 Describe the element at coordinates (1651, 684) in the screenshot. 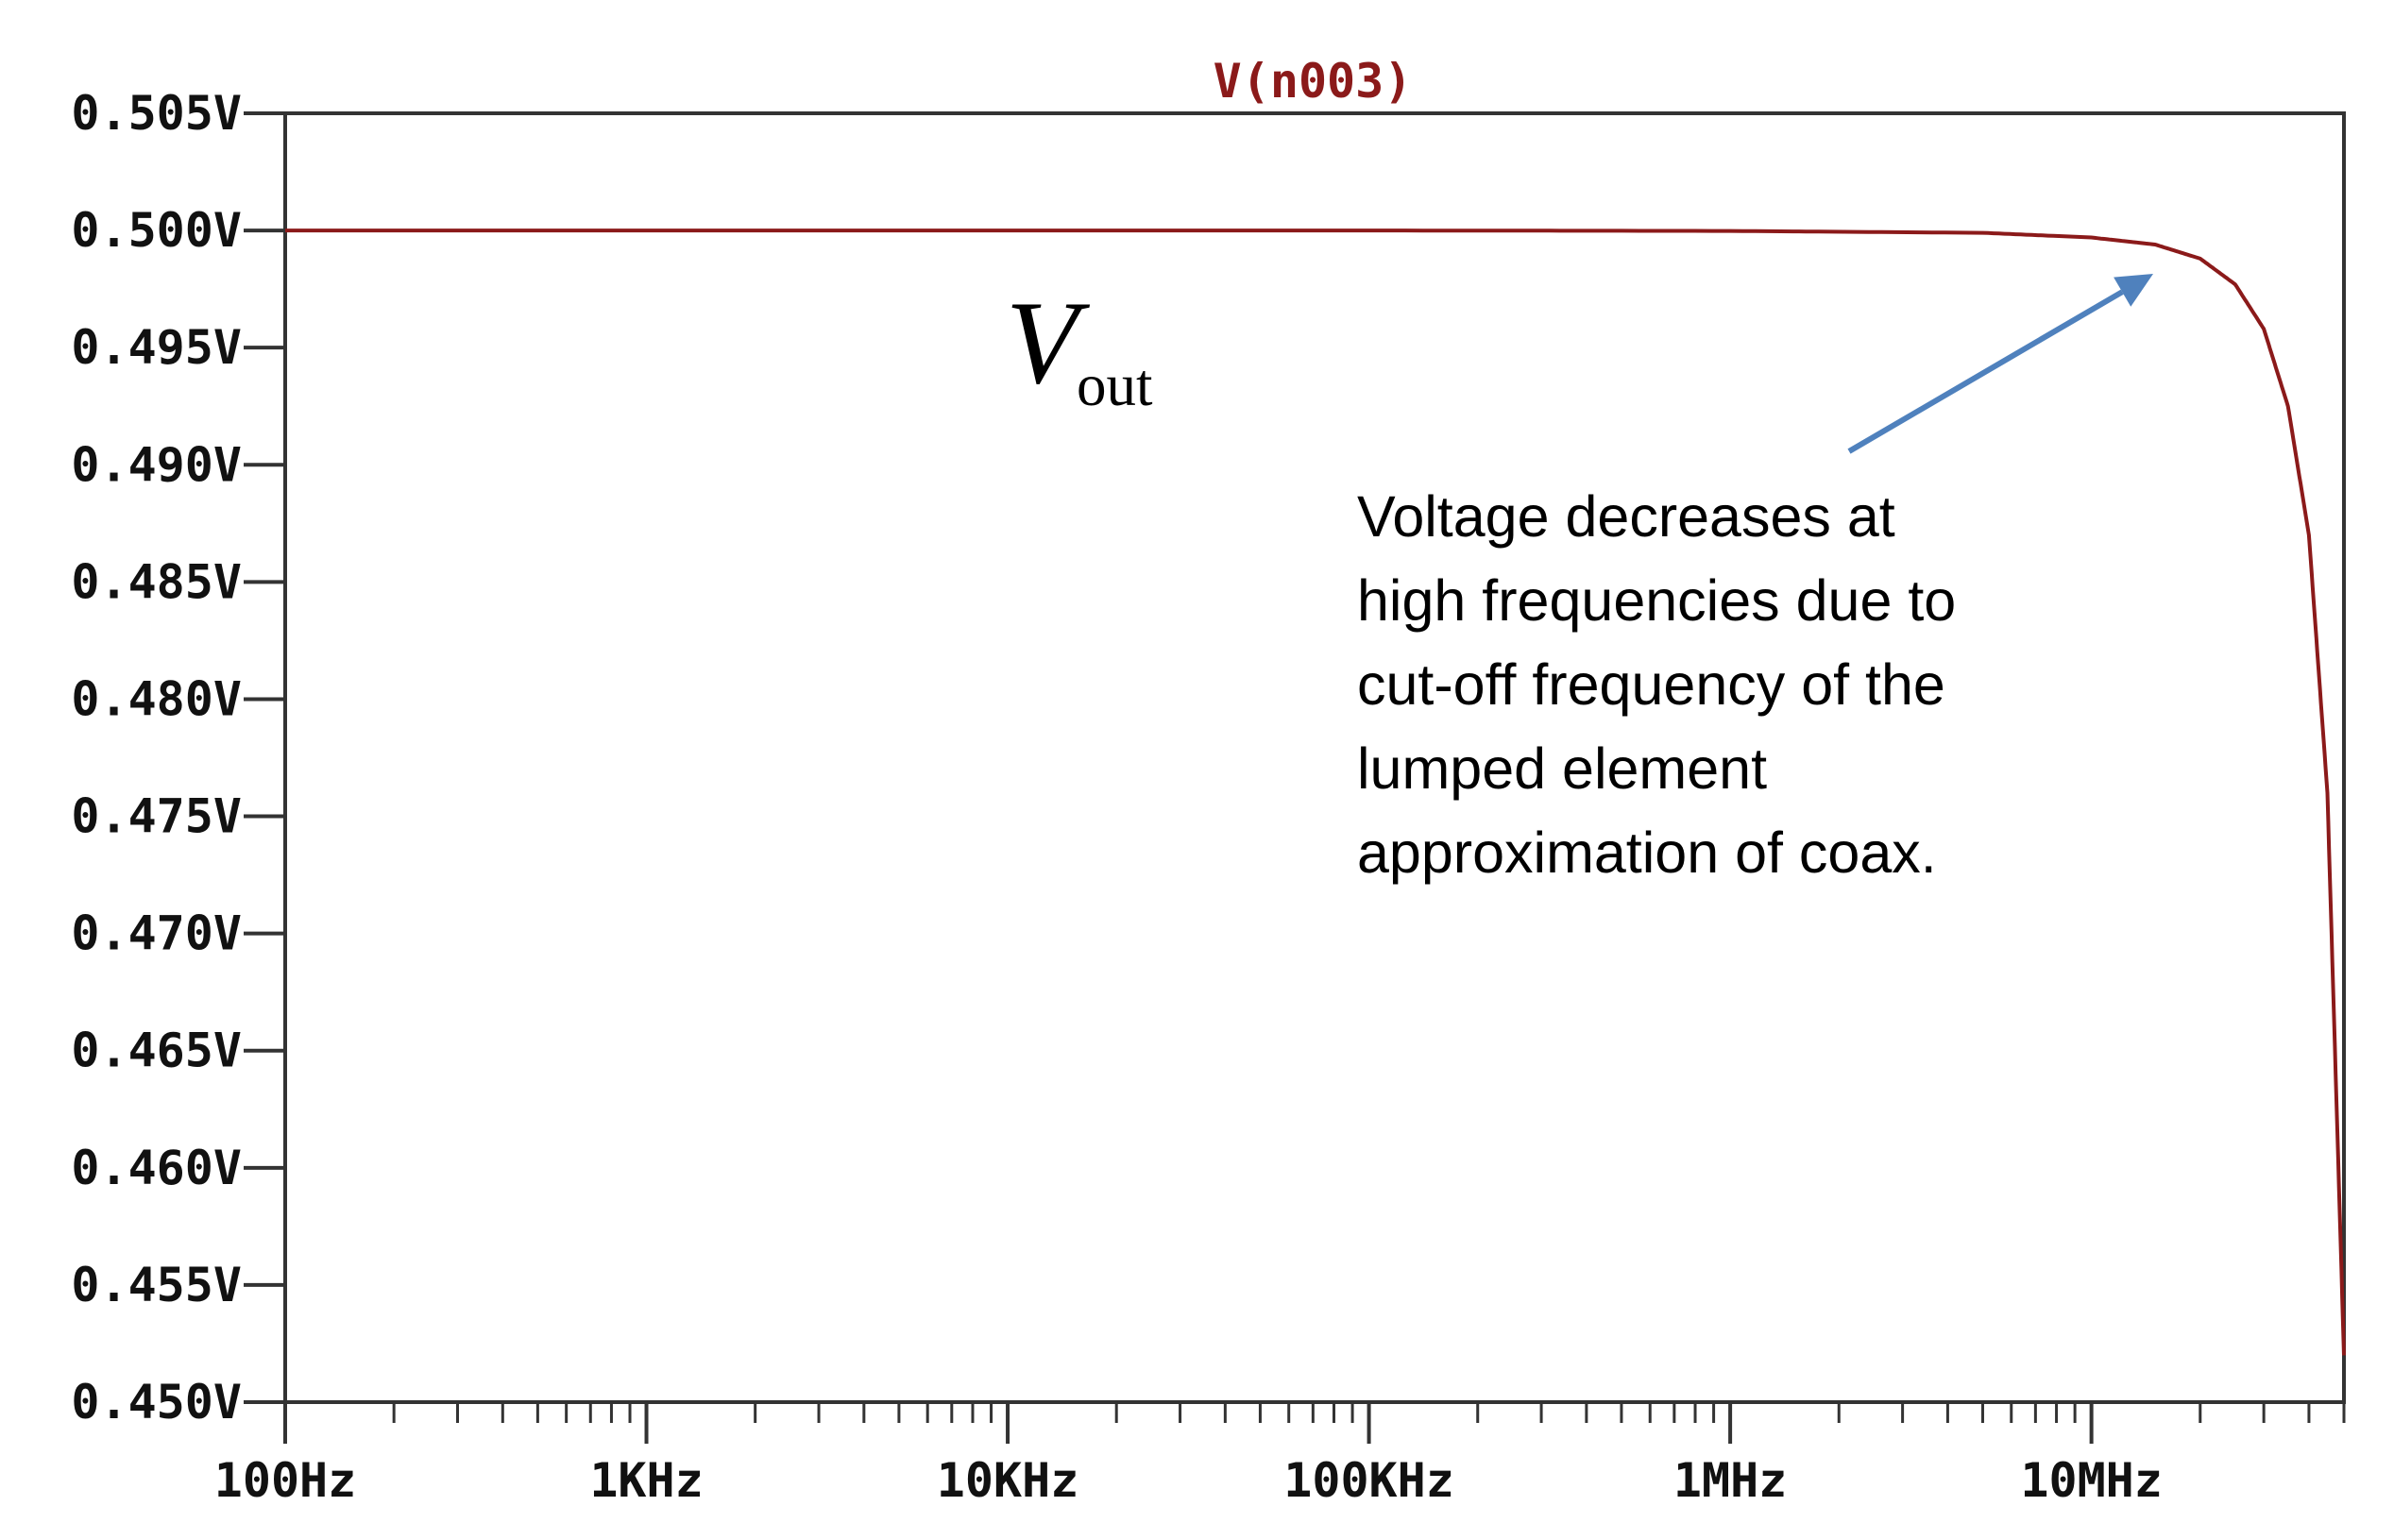

I see `annotation-note-line: cut-off frequency of the` at that location.